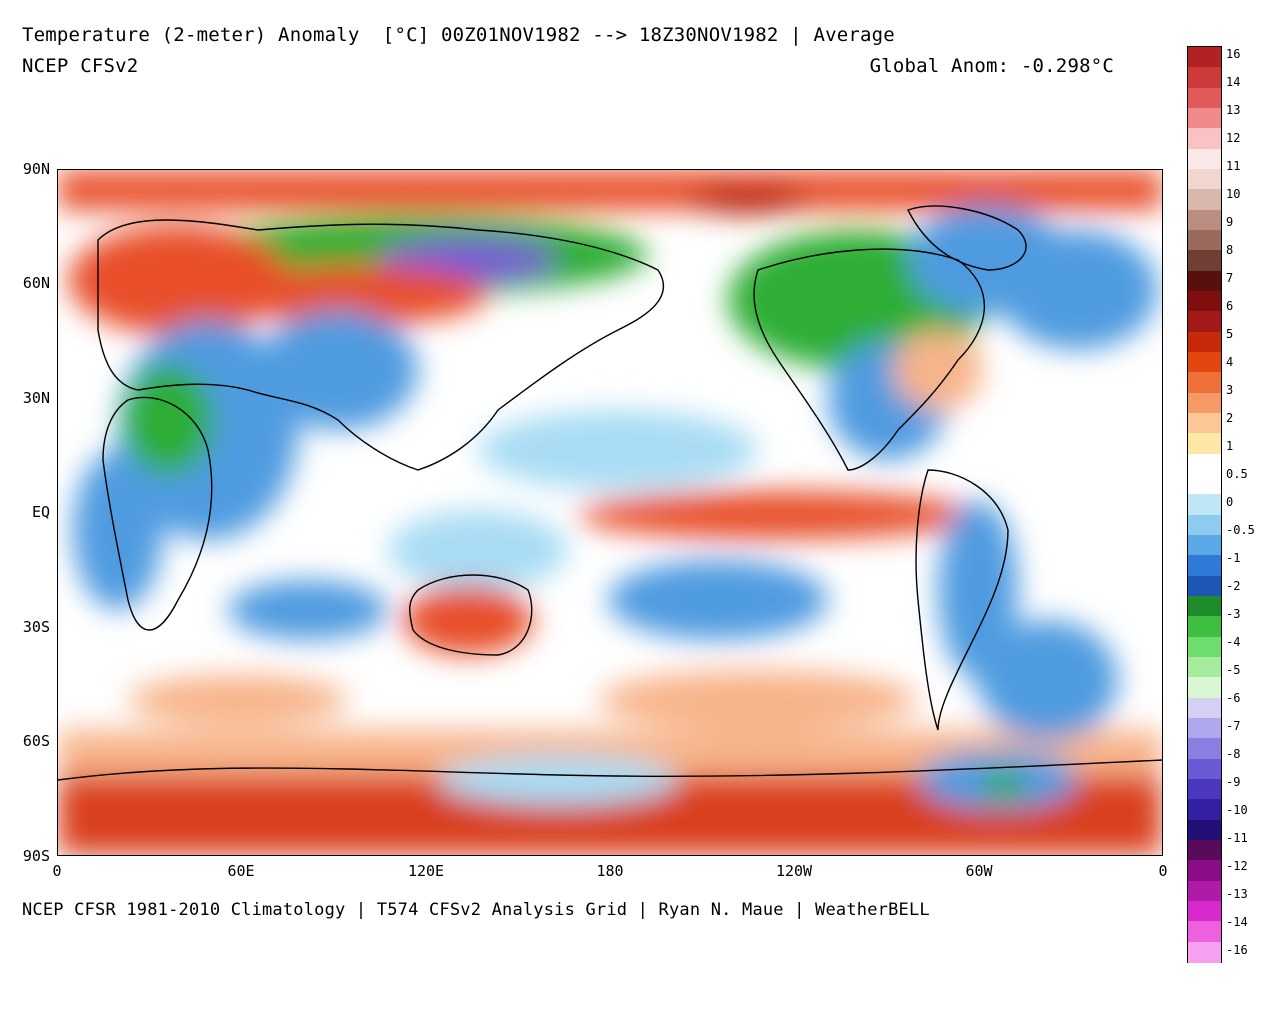 This screenshot has width=1280, height=1024. Describe the element at coordinates (794, 871) in the screenshot. I see `lon-label-120w: 120W` at that location.